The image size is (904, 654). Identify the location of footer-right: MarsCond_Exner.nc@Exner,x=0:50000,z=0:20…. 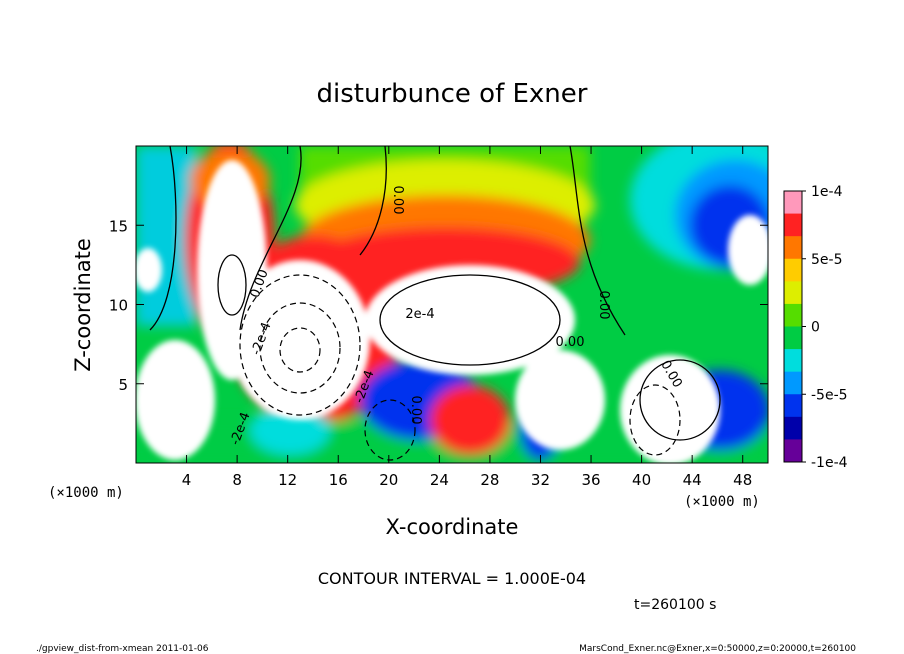
(717, 649).